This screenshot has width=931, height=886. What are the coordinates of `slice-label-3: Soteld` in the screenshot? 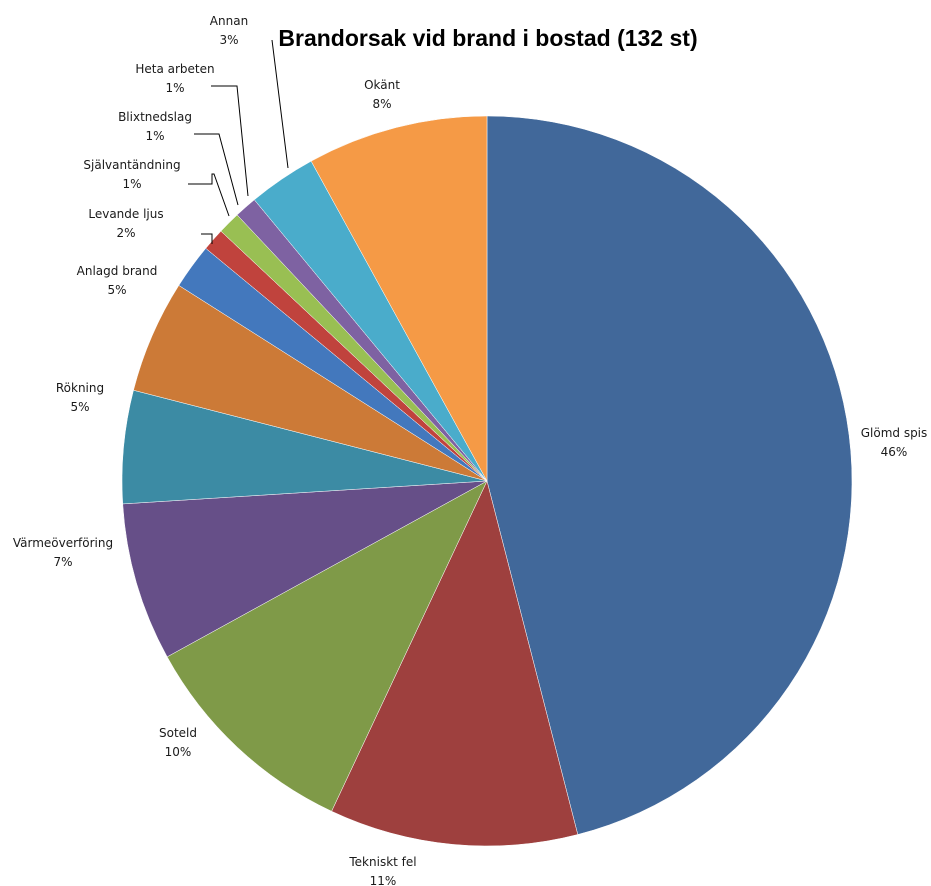 It's located at (178, 733).